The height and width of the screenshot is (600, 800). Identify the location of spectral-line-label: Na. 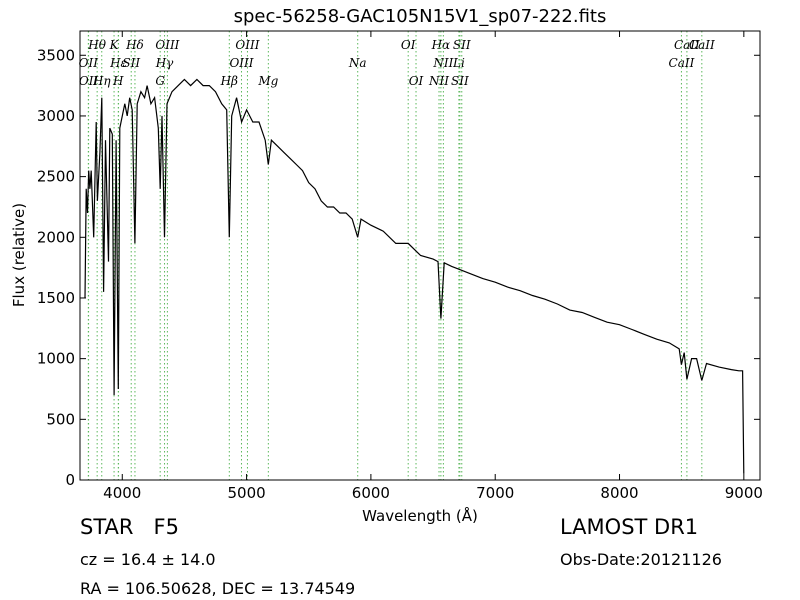
(357, 63).